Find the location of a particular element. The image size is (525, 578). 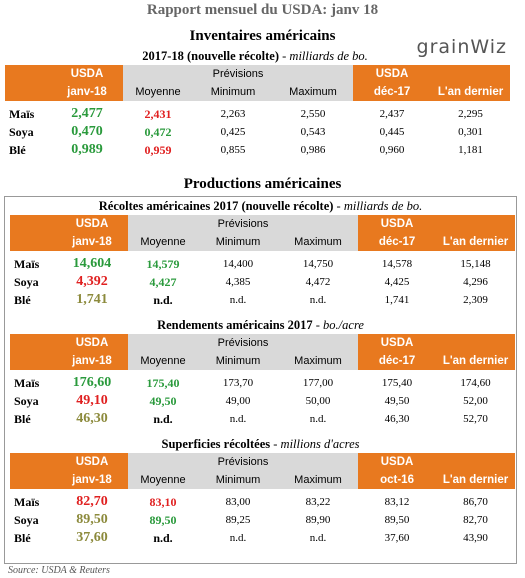

cell: 173,70 is located at coordinates (238, 383).